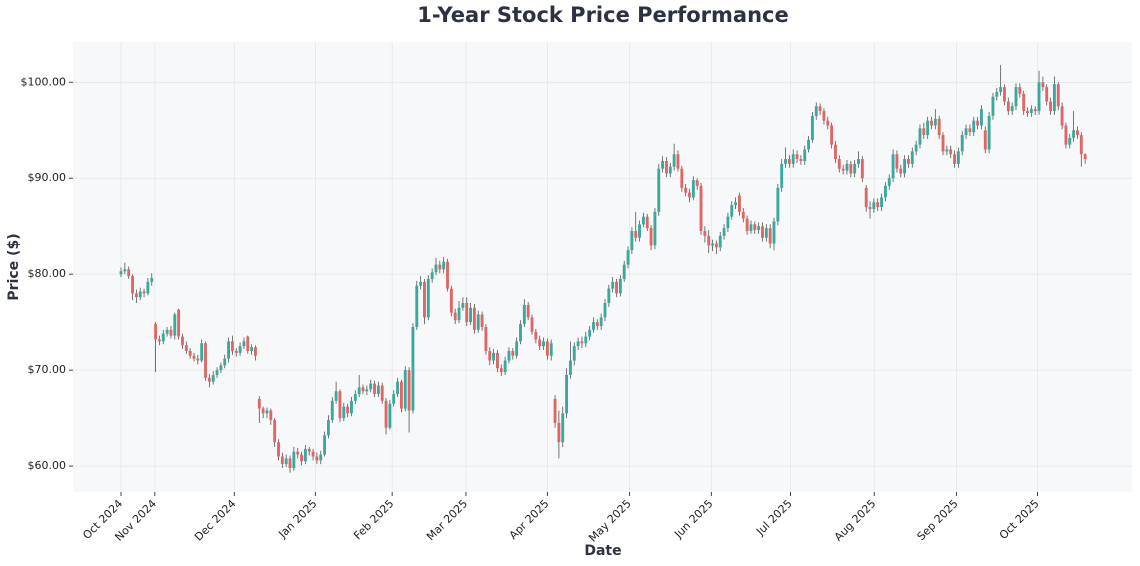  Describe the element at coordinates (938, 520) in the screenshot. I see `x-tick-label: Sep 2025` at that location.